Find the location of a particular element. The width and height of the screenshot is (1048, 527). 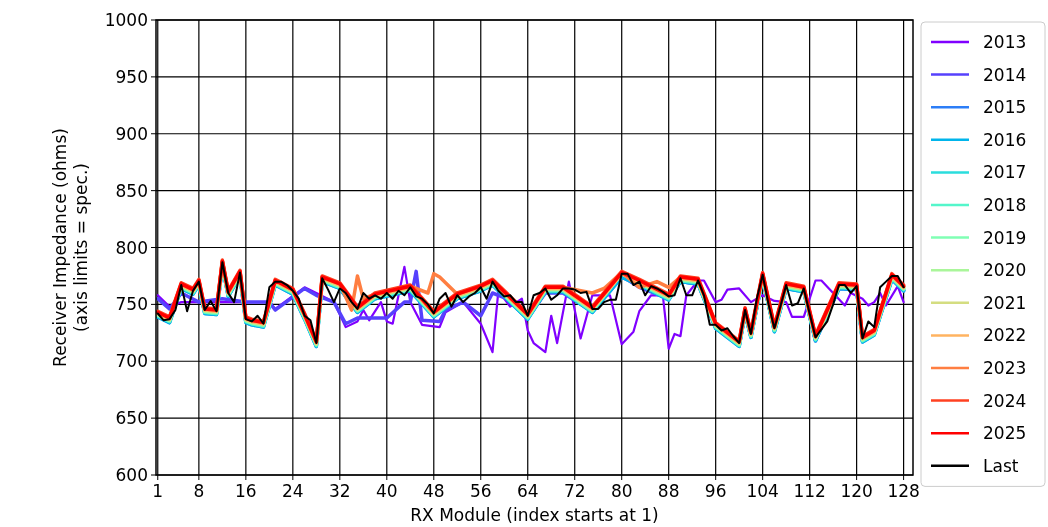

x-tick-label: 16 is located at coordinates (246, 491).